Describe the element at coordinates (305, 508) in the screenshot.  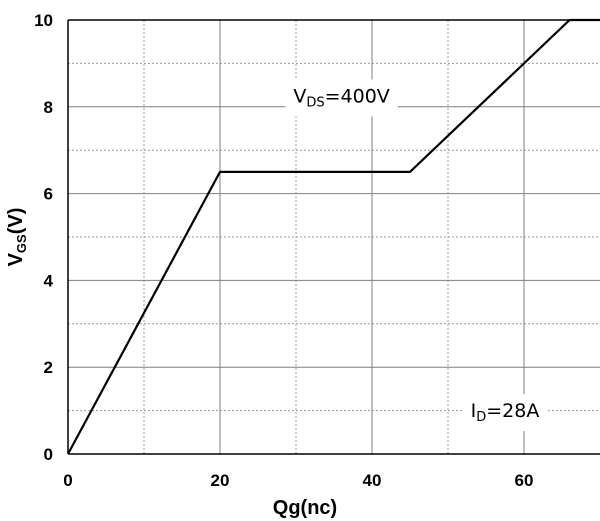
I see `x-axis-title: Qg(nc)` at that location.